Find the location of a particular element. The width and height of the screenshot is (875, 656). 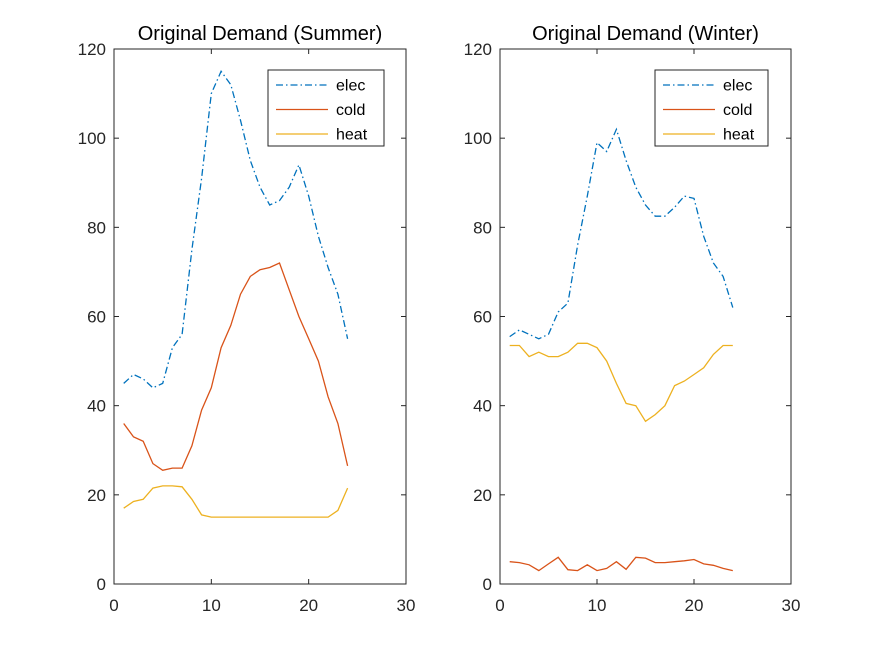

chart-title: Original Demand (Winter) is located at coordinates (645, 34).